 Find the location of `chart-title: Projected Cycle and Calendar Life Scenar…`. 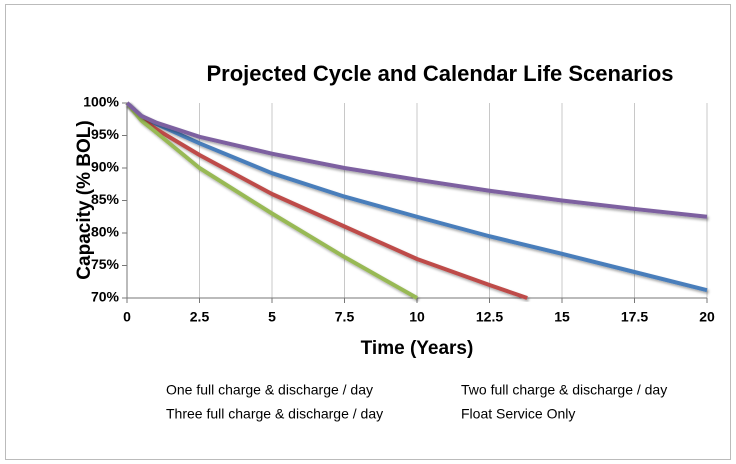

chart-title: Projected Cycle and Calendar Life Scenar… is located at coordinates (439, 73).